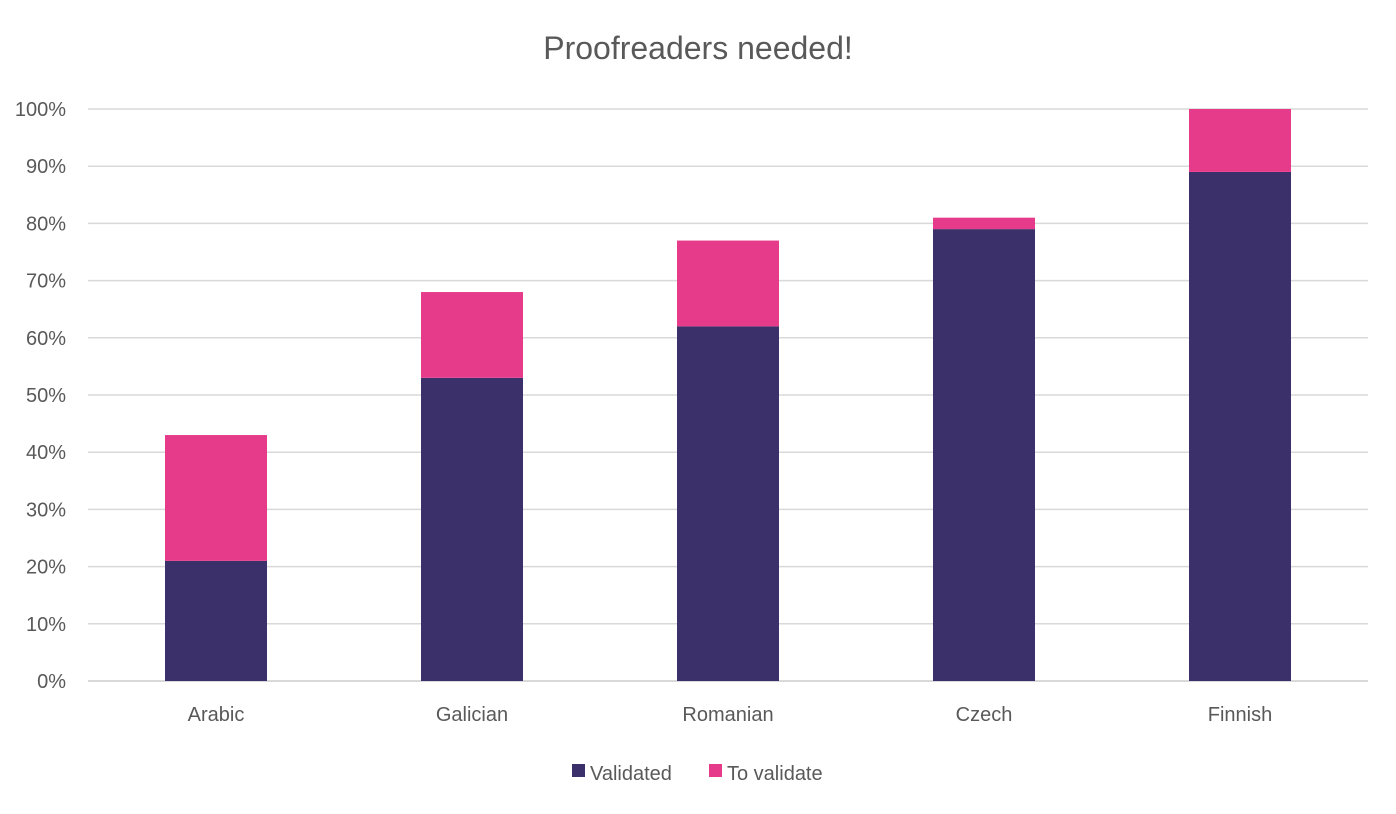 The width and height of the screenshot is (1396, 814). Describe the element at coordinates (51, 682) in the screenshot. I see `y-tick-label: 0%` at that location.